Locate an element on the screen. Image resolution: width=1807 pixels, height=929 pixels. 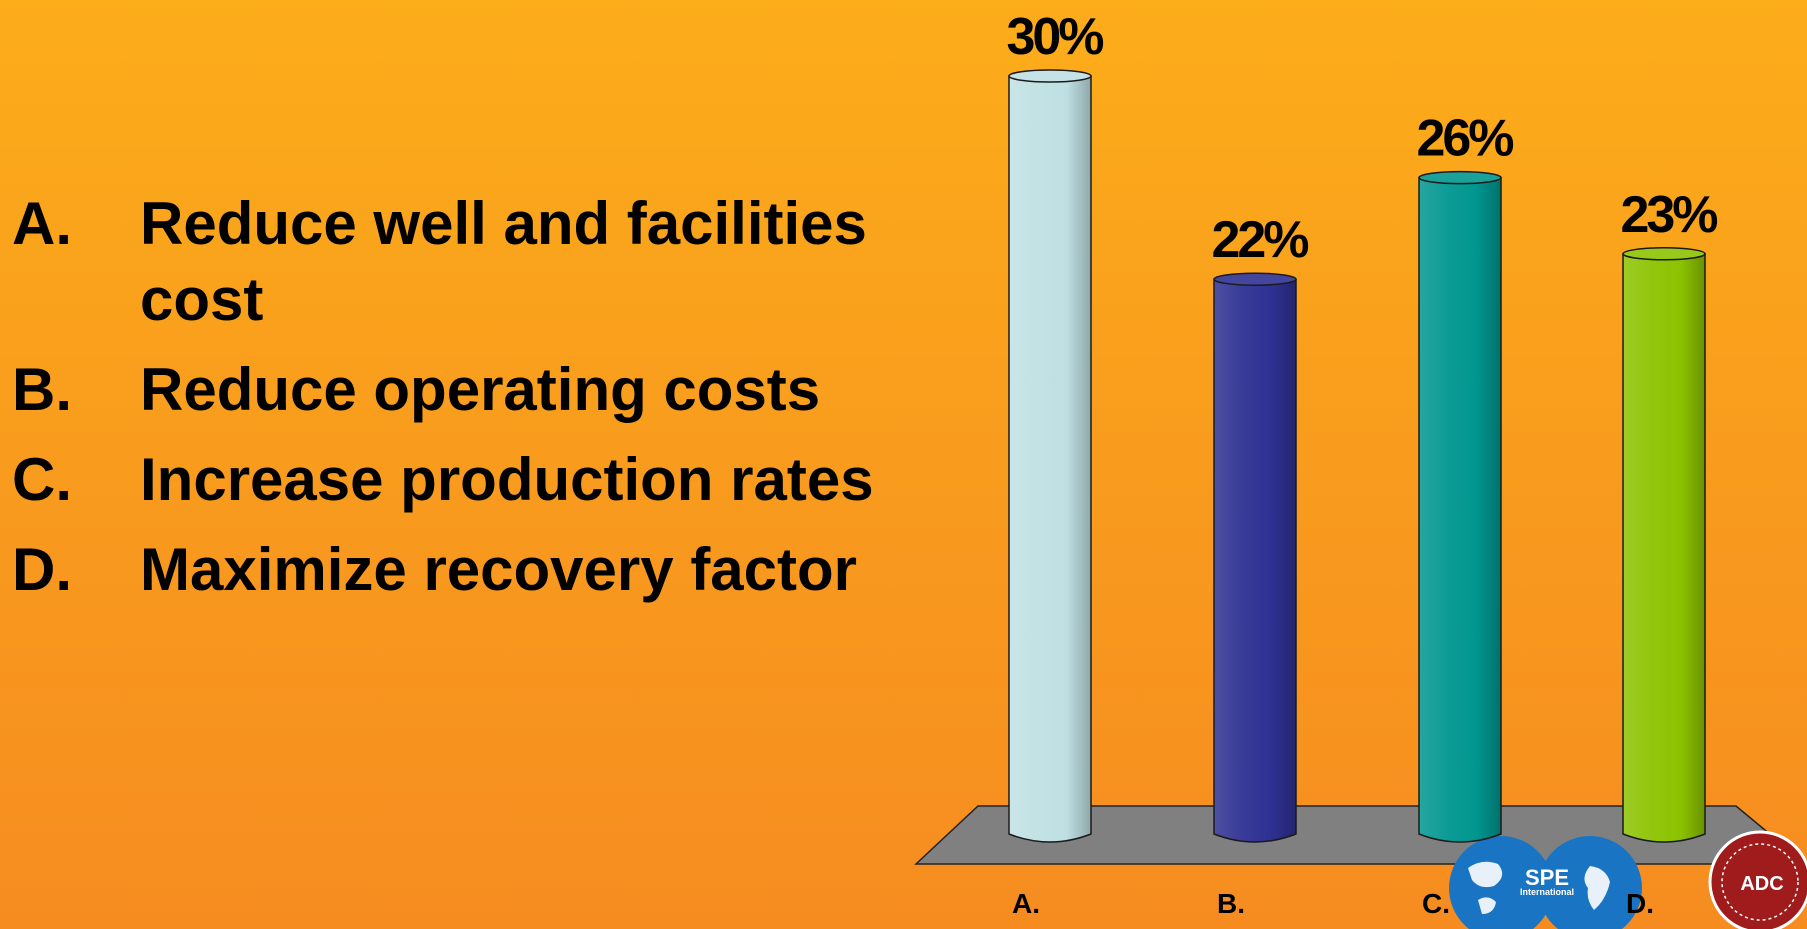
adc-logo-text: ADC is located at coordinates (1761, 884).